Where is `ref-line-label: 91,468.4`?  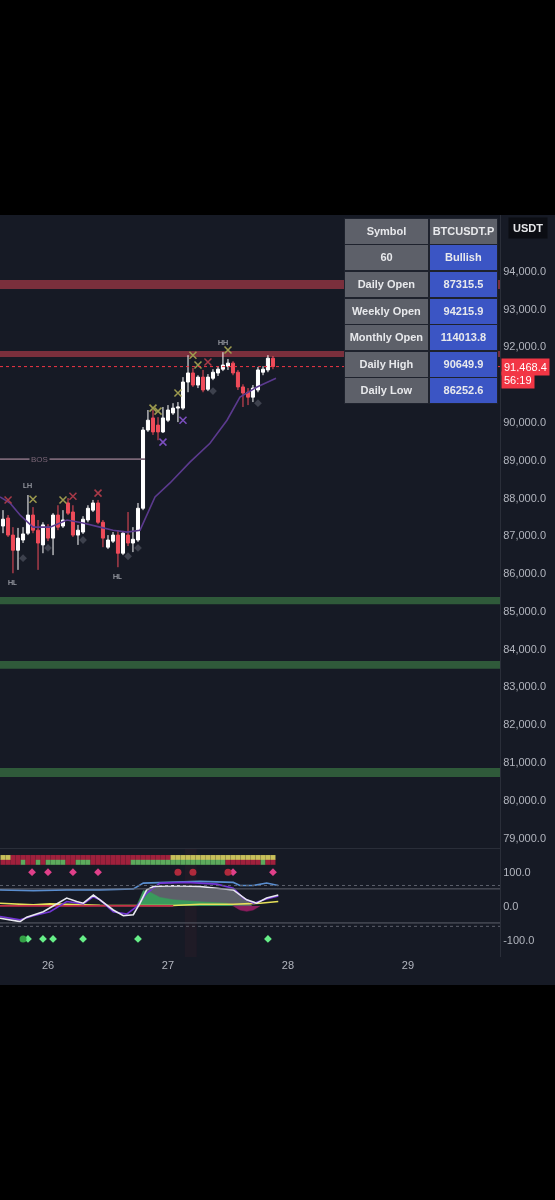 ref-line-label: 91,468.4 is located at coordinates (525, 367).